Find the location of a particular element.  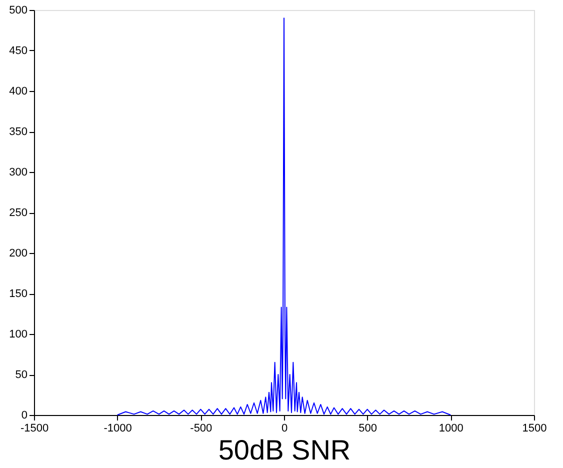

x-axis-title: 50dB SNR is located at coordinates (284, 450).